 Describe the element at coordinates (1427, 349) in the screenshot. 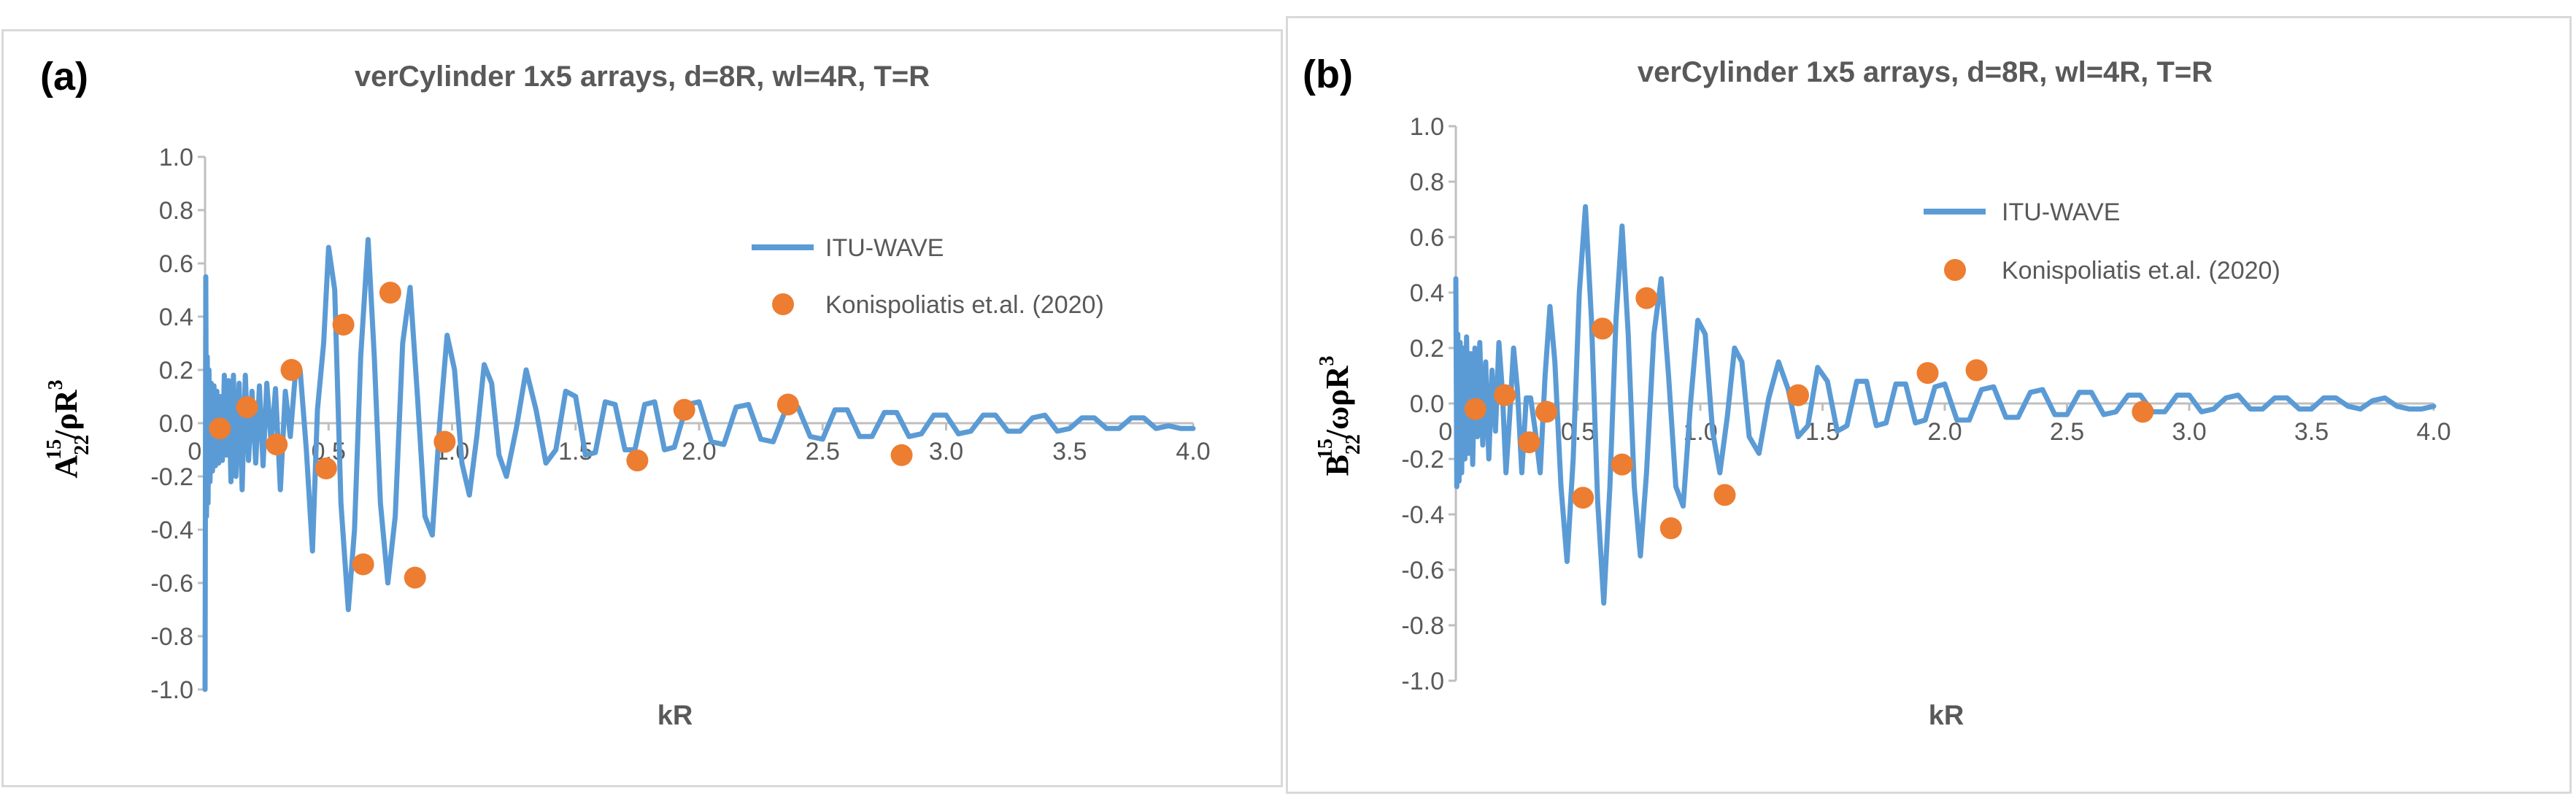

I see `y-tick-label-b: 0.2` at that location.